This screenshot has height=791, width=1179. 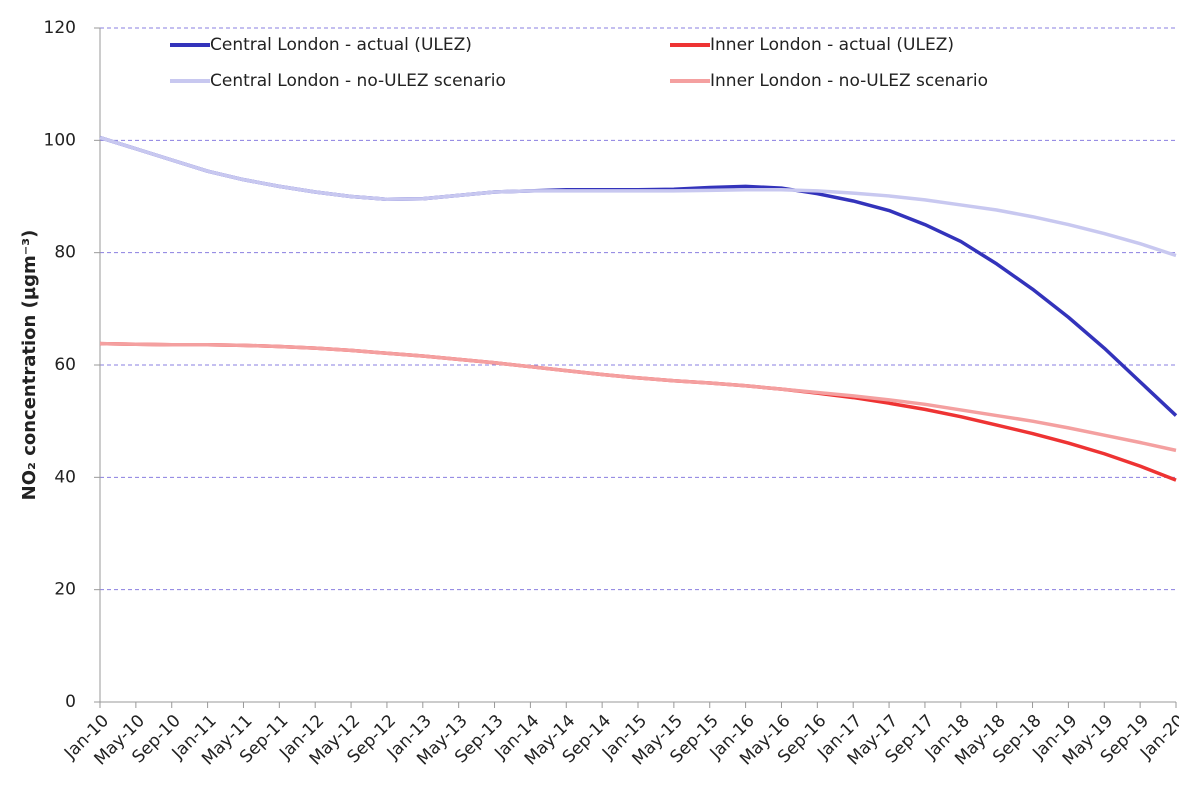 I want to click on legend-label: Inner London - actual (ULEZ), so click(x=832, y=45).